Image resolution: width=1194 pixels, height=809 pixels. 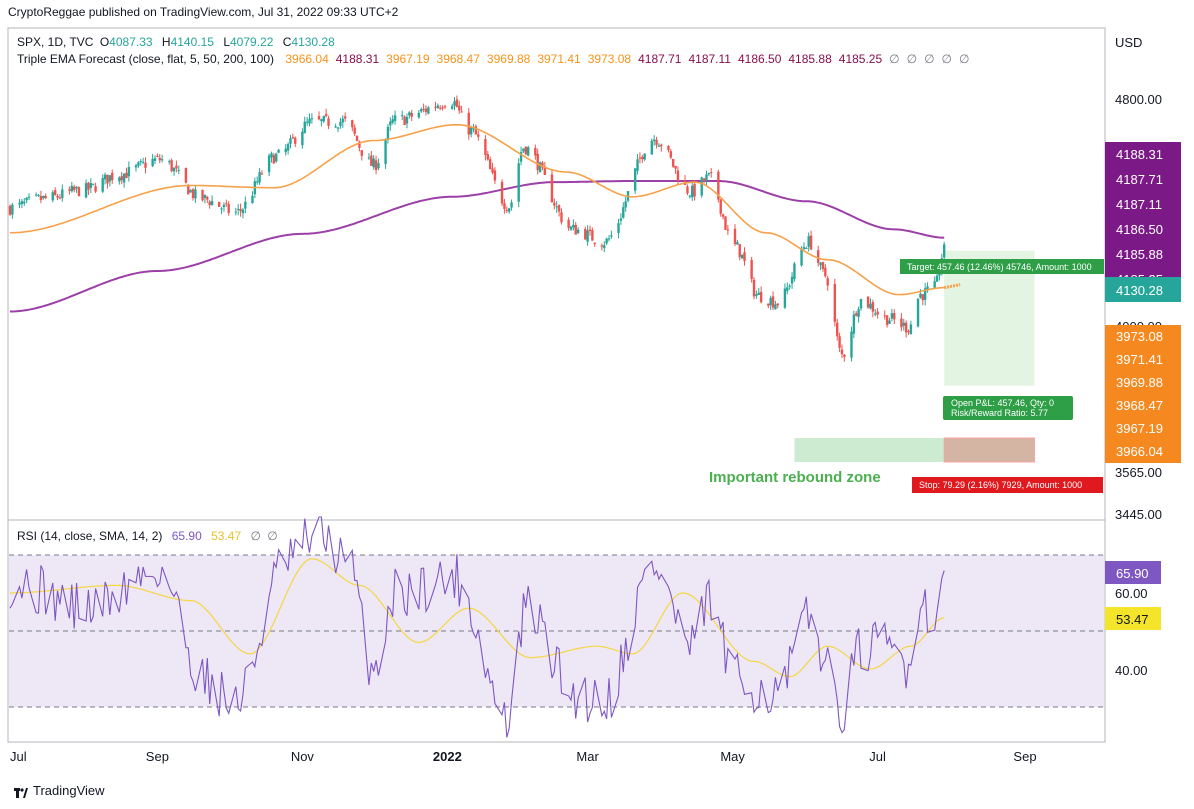 What do you see at coordinates (709, 59) in the screenshot?
I see `indicator-value-8: 4187.11` at bounding box center [709, 59].